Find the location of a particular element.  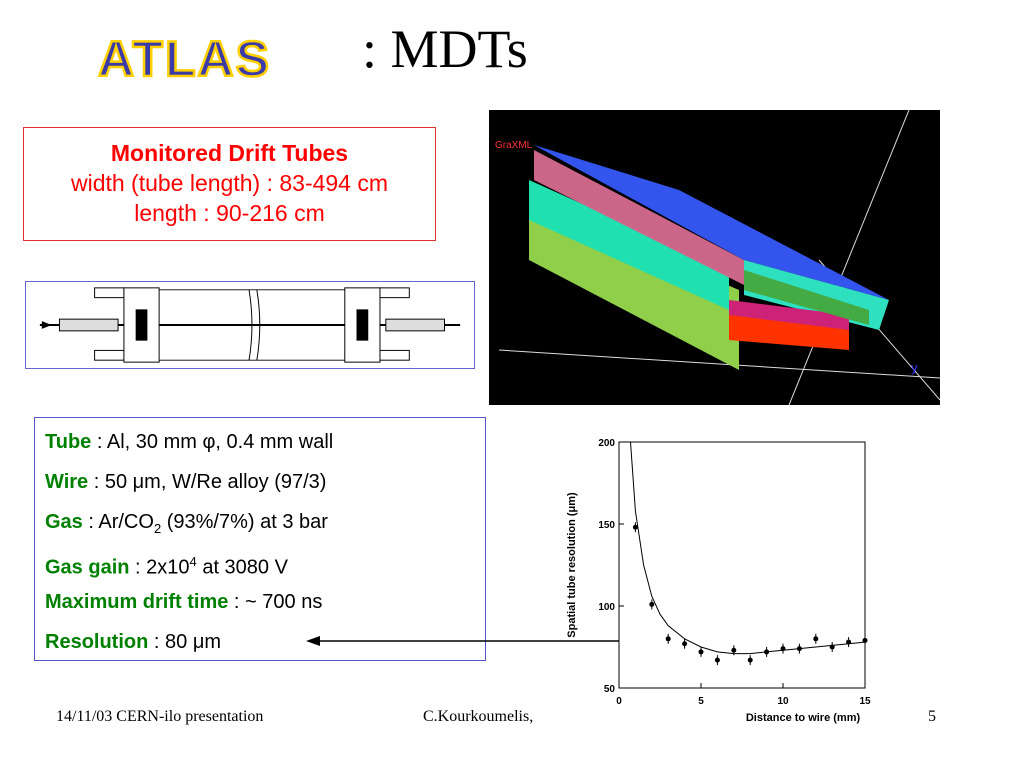

graxml-label: GraXML is located at coordinates (514, 145).